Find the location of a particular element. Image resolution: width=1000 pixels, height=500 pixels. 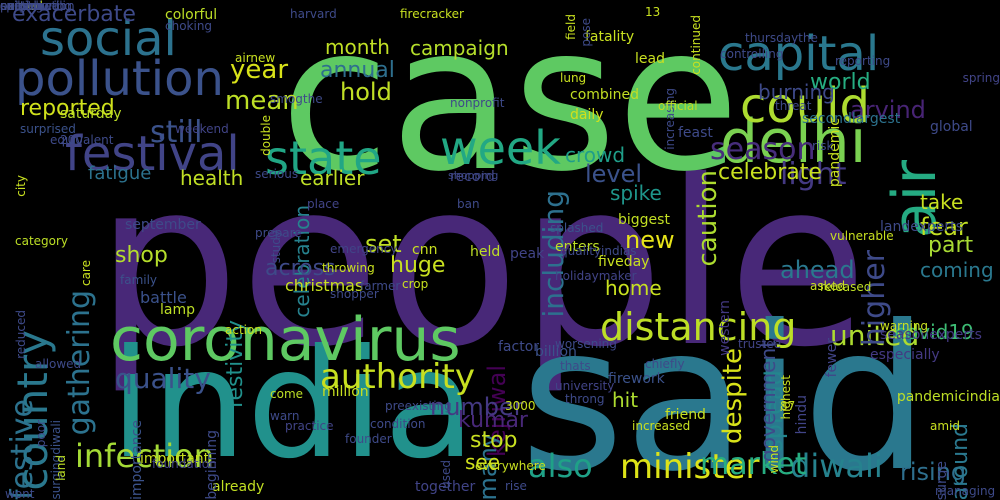

cloud-word: western is located at coordinates (725, 328).